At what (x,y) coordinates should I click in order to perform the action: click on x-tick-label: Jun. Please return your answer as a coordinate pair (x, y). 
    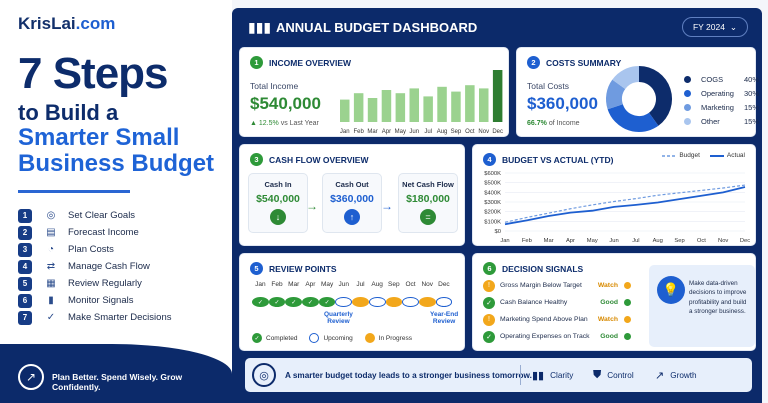
    Looking at the image, I should click on (613, 241).